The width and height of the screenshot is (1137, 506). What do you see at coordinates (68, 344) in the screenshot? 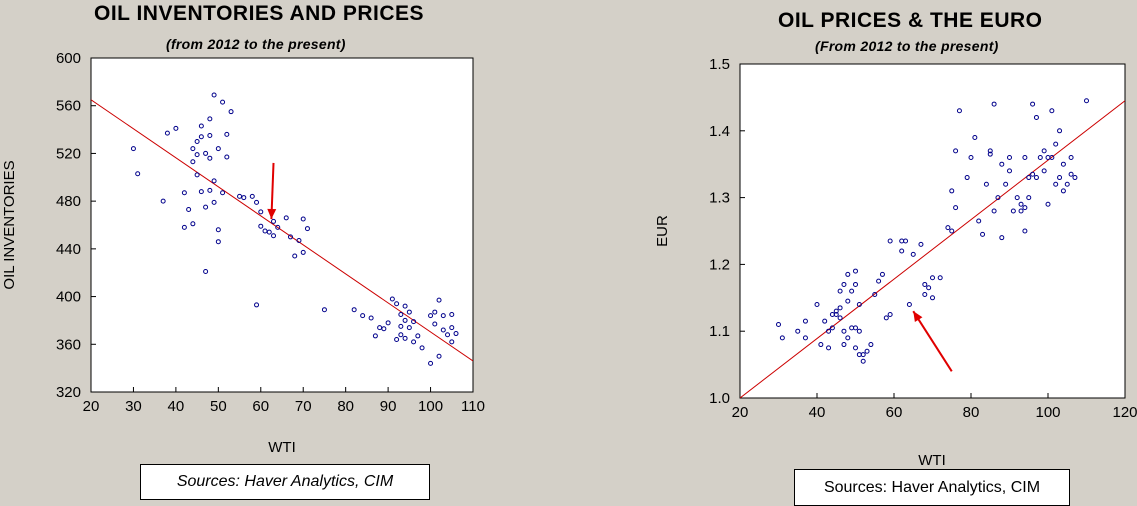
I see `left-y-tick-label: 360` at bounding box center [68, 344].